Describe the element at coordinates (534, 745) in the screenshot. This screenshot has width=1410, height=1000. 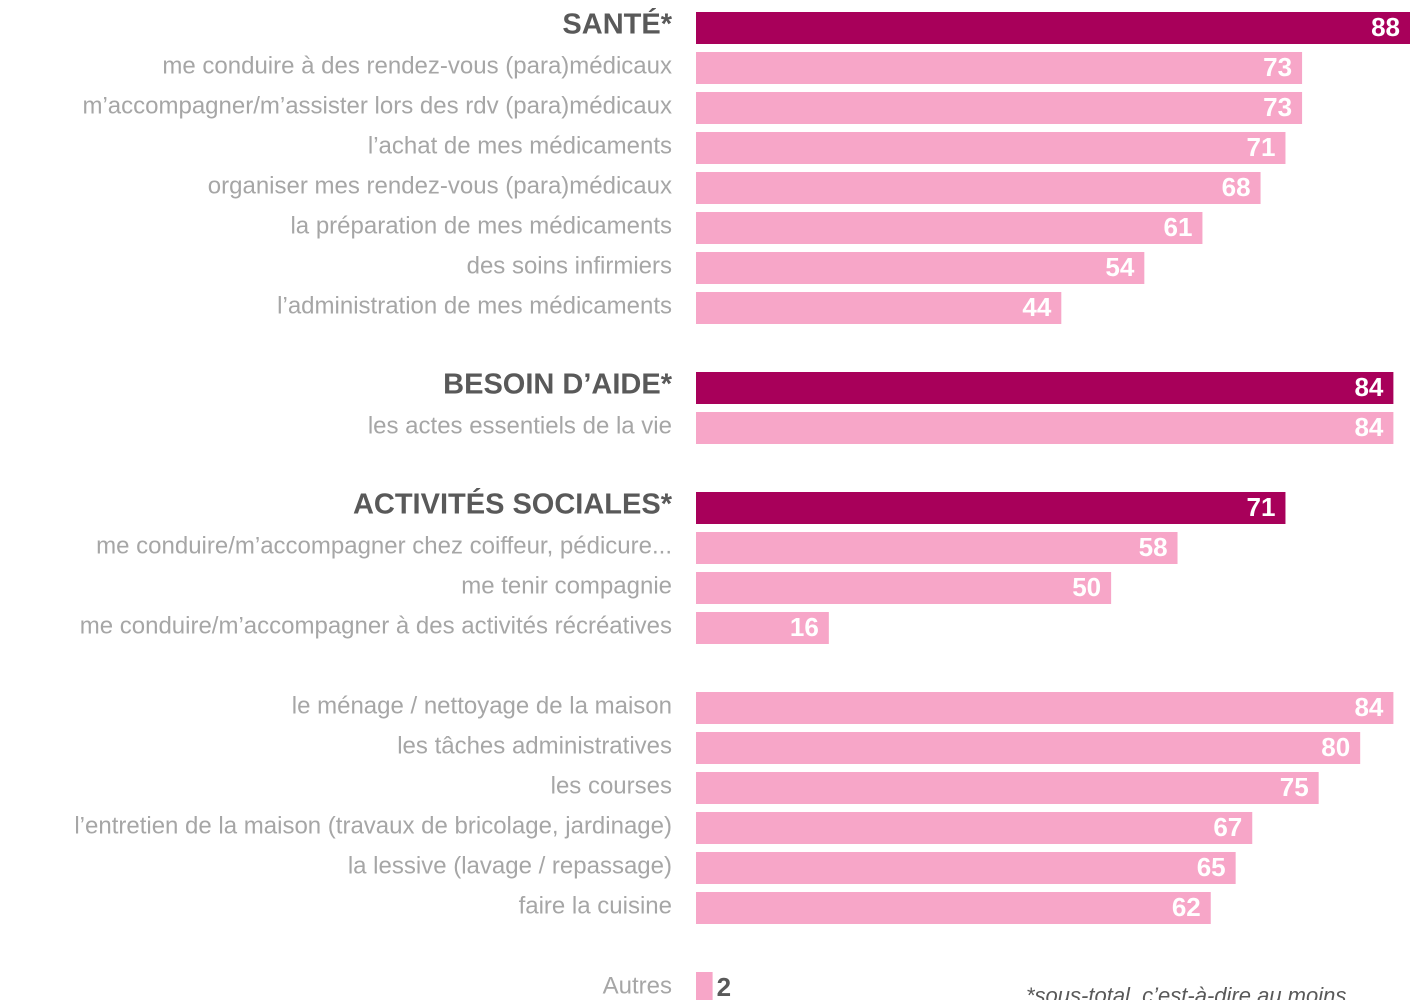
I see `category-label: les tâches administratives` at that location.